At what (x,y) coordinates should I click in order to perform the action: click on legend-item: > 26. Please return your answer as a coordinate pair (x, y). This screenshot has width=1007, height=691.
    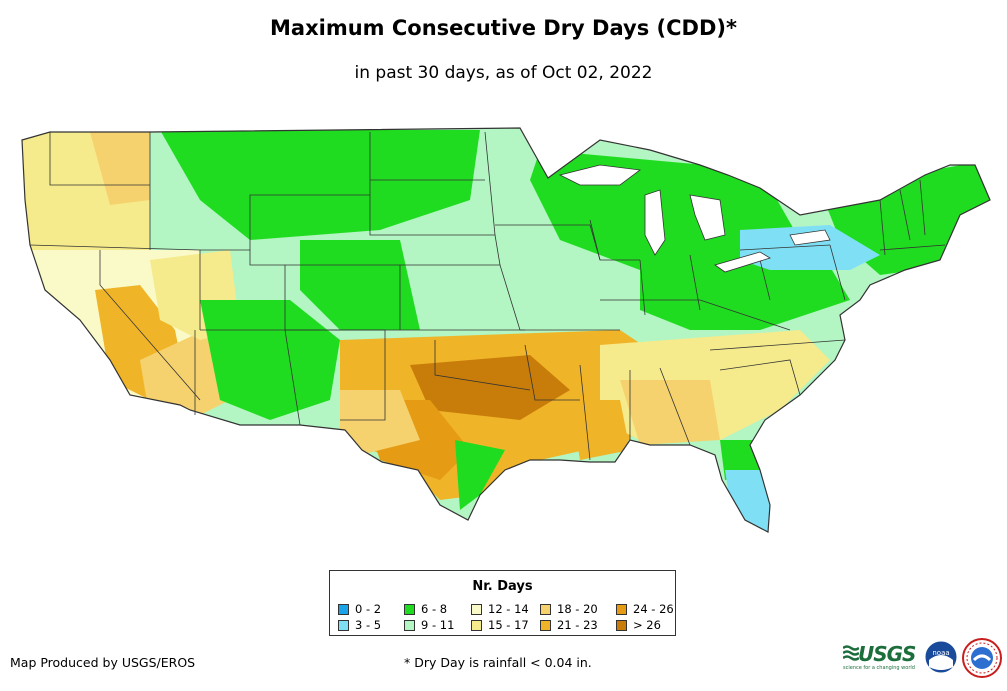
    Looking at the image, I should click on (638, 625).